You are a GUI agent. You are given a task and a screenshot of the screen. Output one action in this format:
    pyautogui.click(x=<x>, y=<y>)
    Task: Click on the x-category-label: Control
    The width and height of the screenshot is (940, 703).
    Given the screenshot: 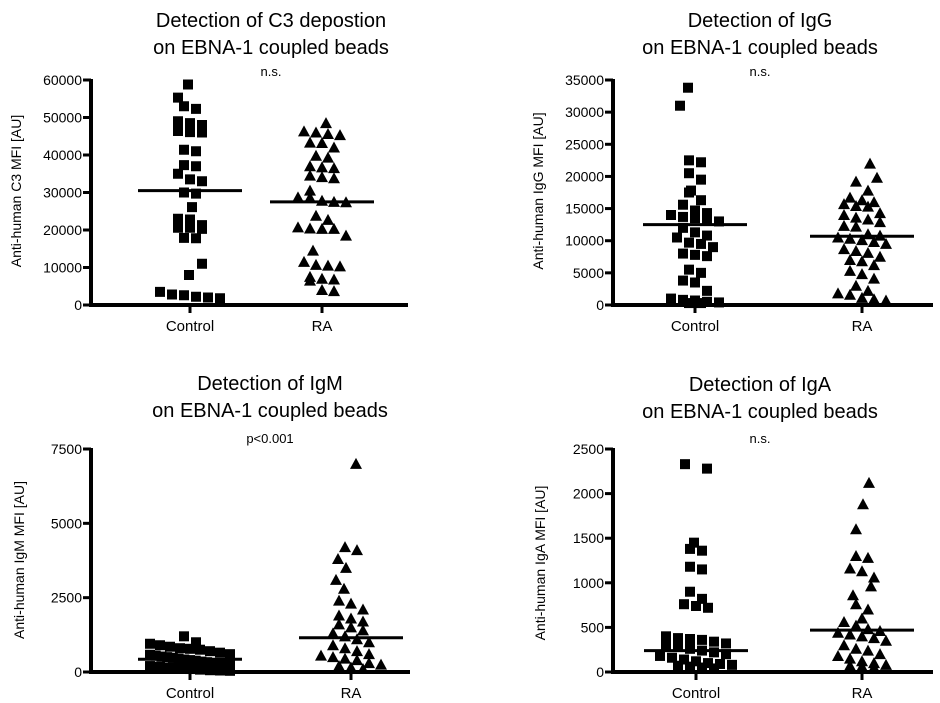 What is the action you would take?
    pyautogui.click(x=190, y=326)
    